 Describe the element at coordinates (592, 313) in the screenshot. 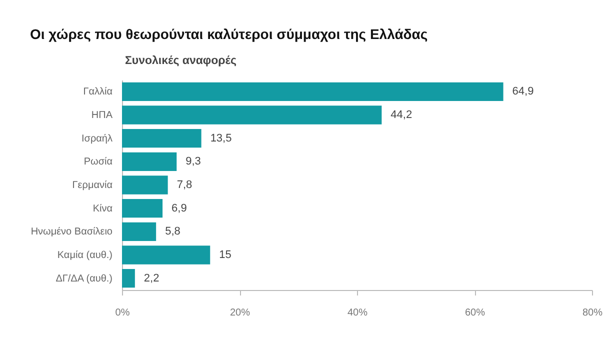

I see `x-tick-label: 80%` at that location.